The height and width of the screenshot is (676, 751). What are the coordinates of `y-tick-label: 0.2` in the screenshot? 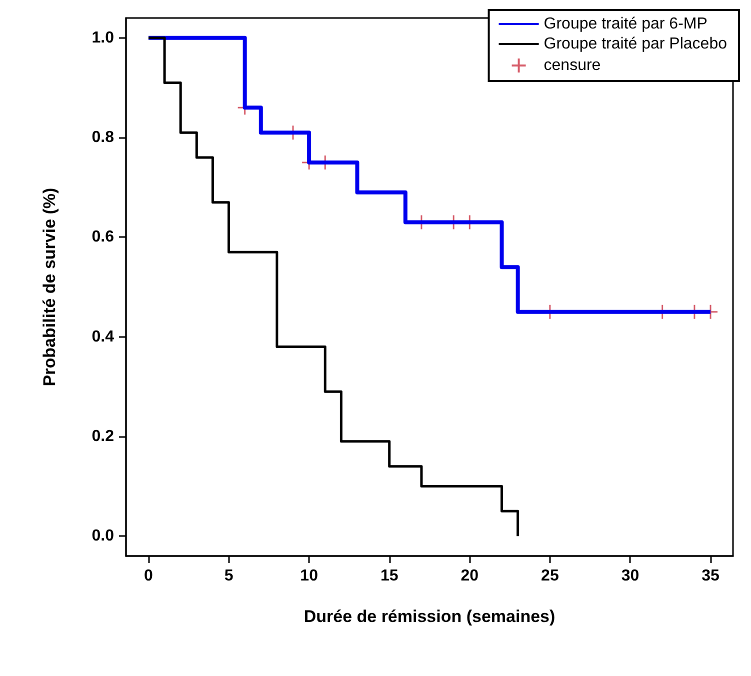 It's located at (103, 436).